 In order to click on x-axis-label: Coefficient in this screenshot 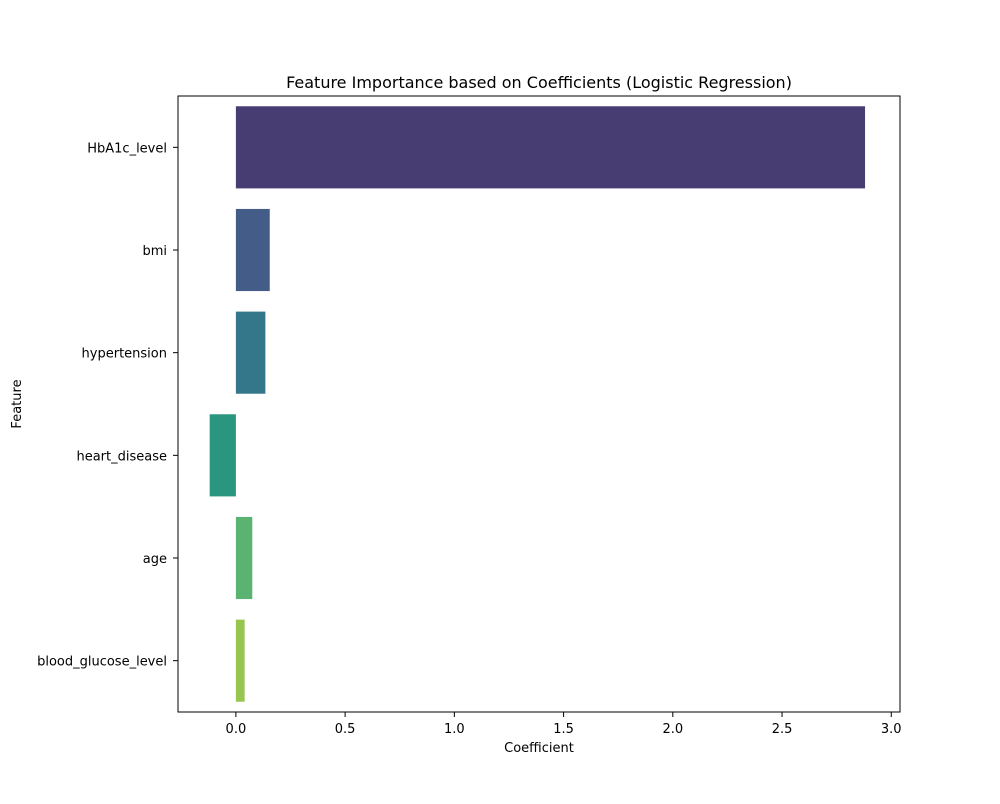, I will do `click(539, 748)`.